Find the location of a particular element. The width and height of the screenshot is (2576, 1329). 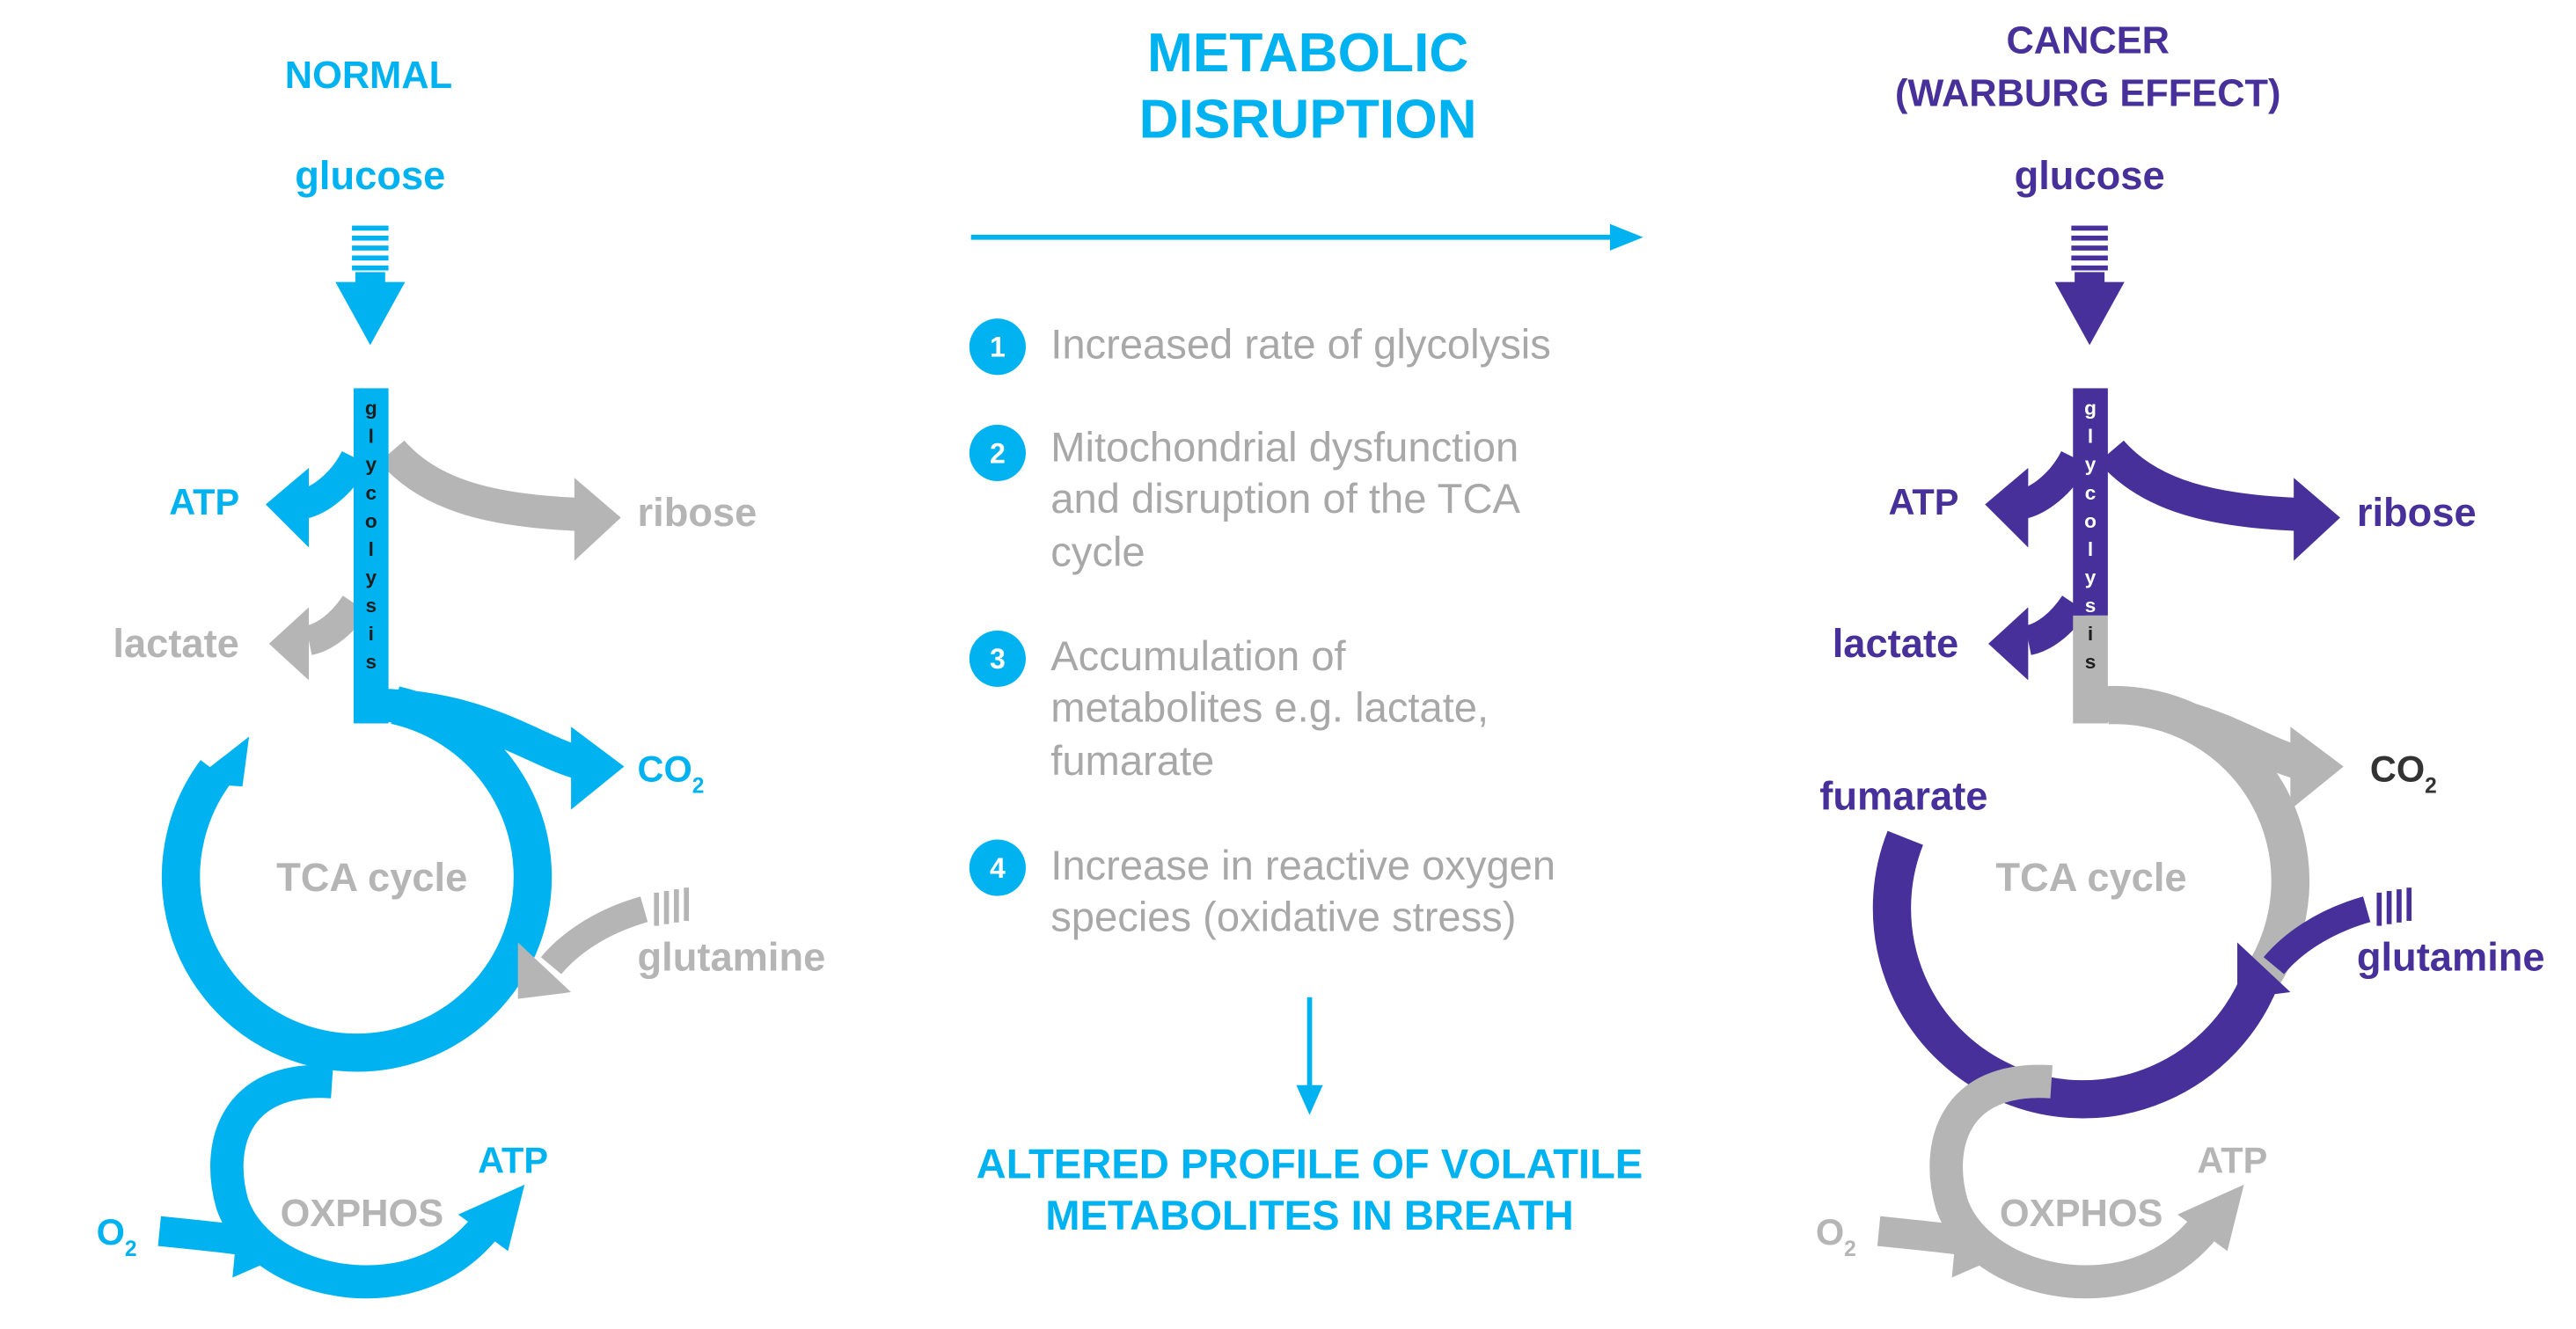

middle-title-line2: DISRUPTION is located at coordinates (1308, 120).